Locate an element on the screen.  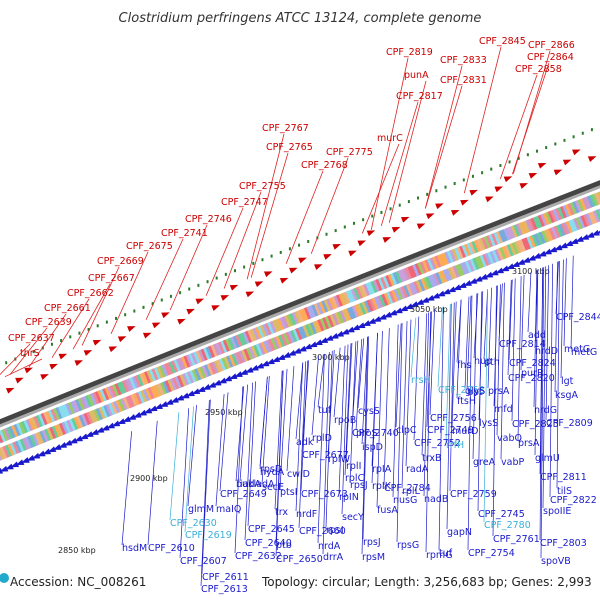
forward-gene-label: punA is located at coordinates (416, 75).